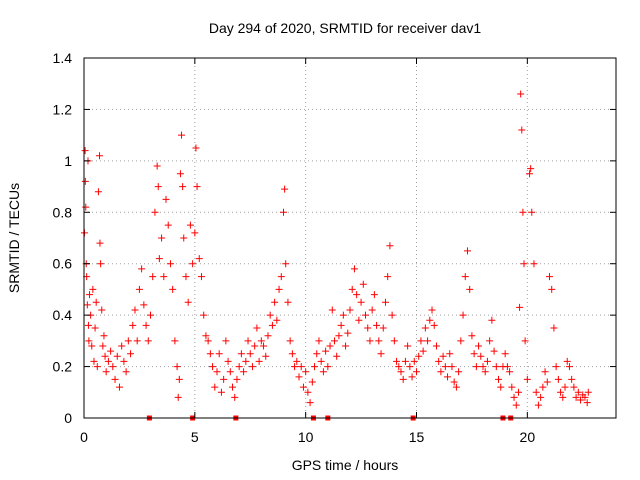 Image resolution: width=640 pixels, height=480 pixels. What do you see at coordinates (84, 437) in the screenshot?
I see `x-tick-label: 0` at bounding box center [84, 437].